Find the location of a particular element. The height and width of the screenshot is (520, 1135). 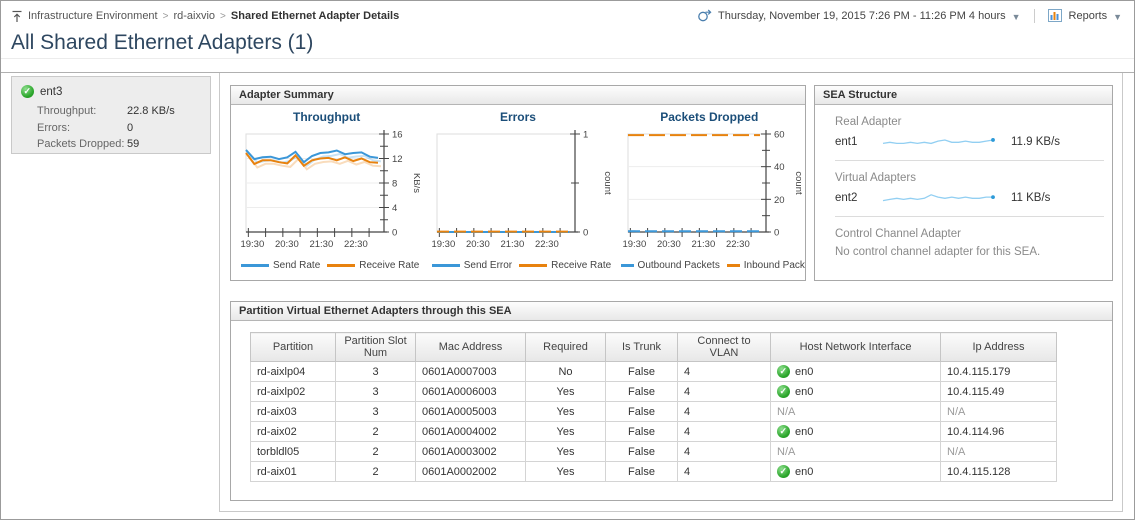

column-header: Required is located at coordinates (565, 347).